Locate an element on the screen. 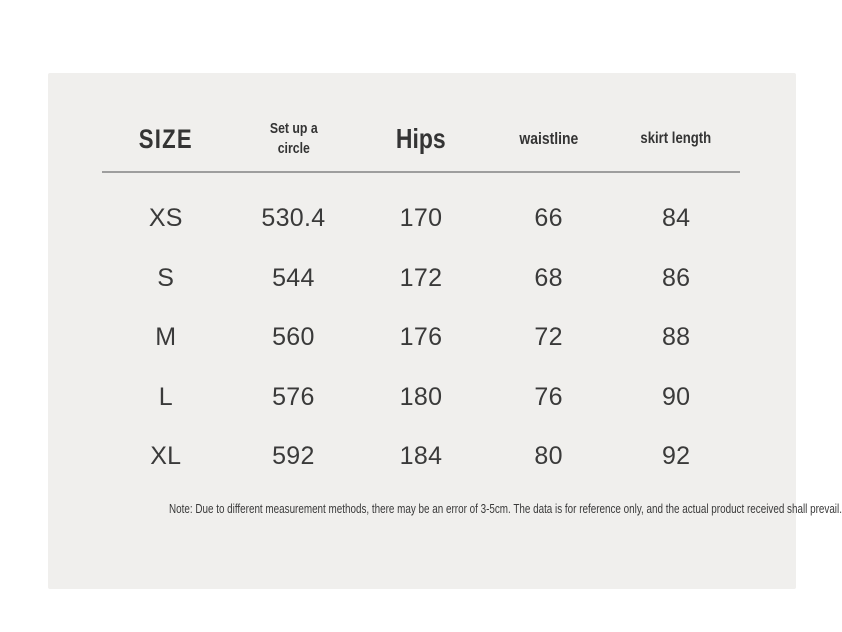 The height and width of the screenshot is (632, 842). column-header-skirt-length: skirt length is located at coordinates (676, 138).